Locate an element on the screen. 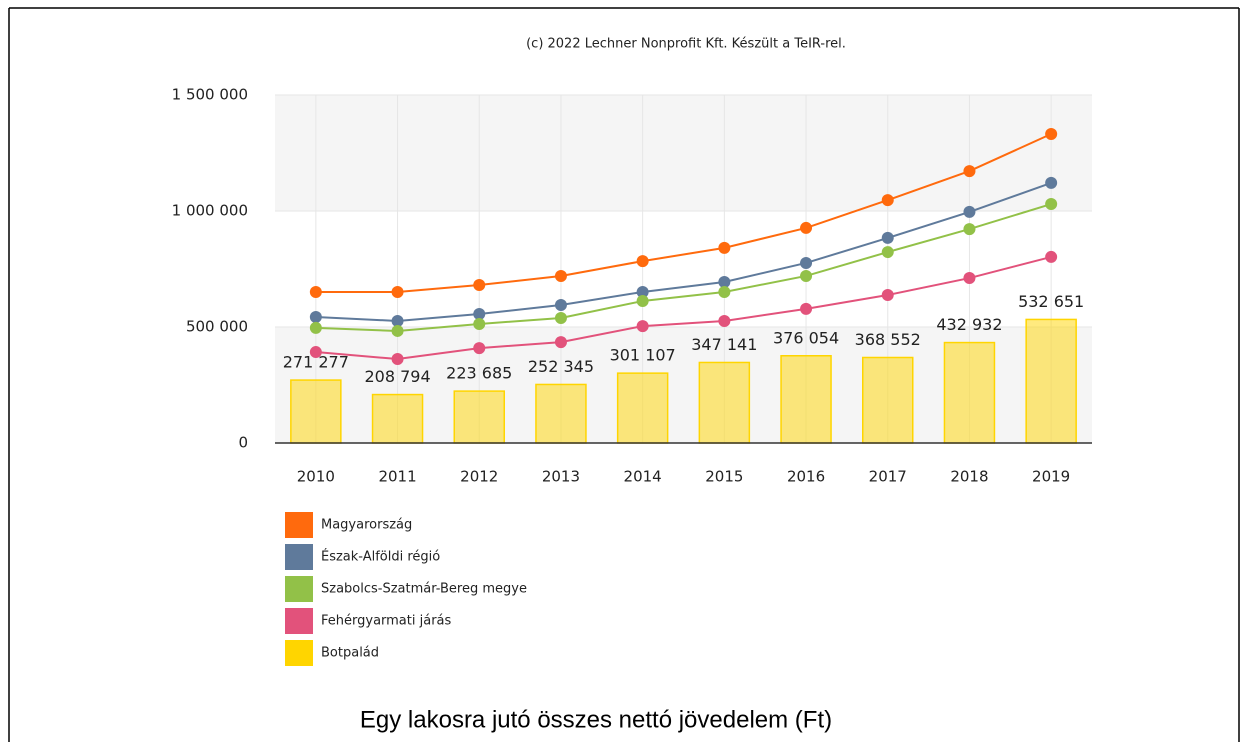 The height and width of the screenshot is (742, 1247). x-tick-label: 2016 is located at coordinates (806, 477).